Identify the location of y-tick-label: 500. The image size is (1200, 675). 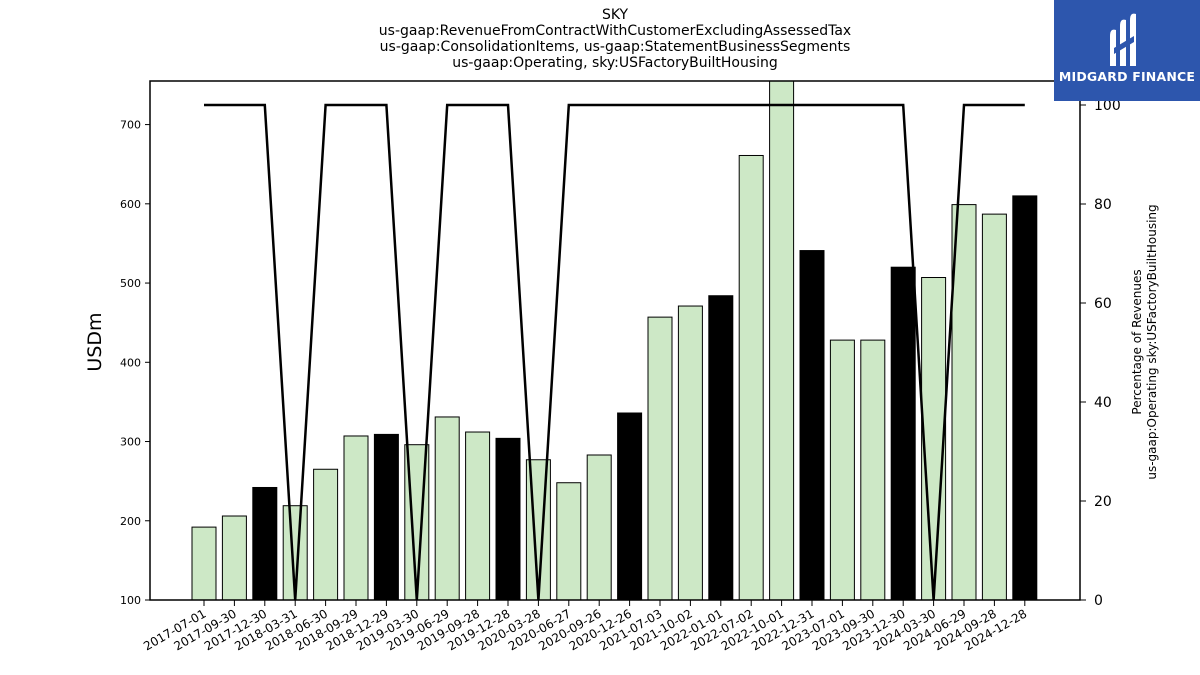
(130, 283).